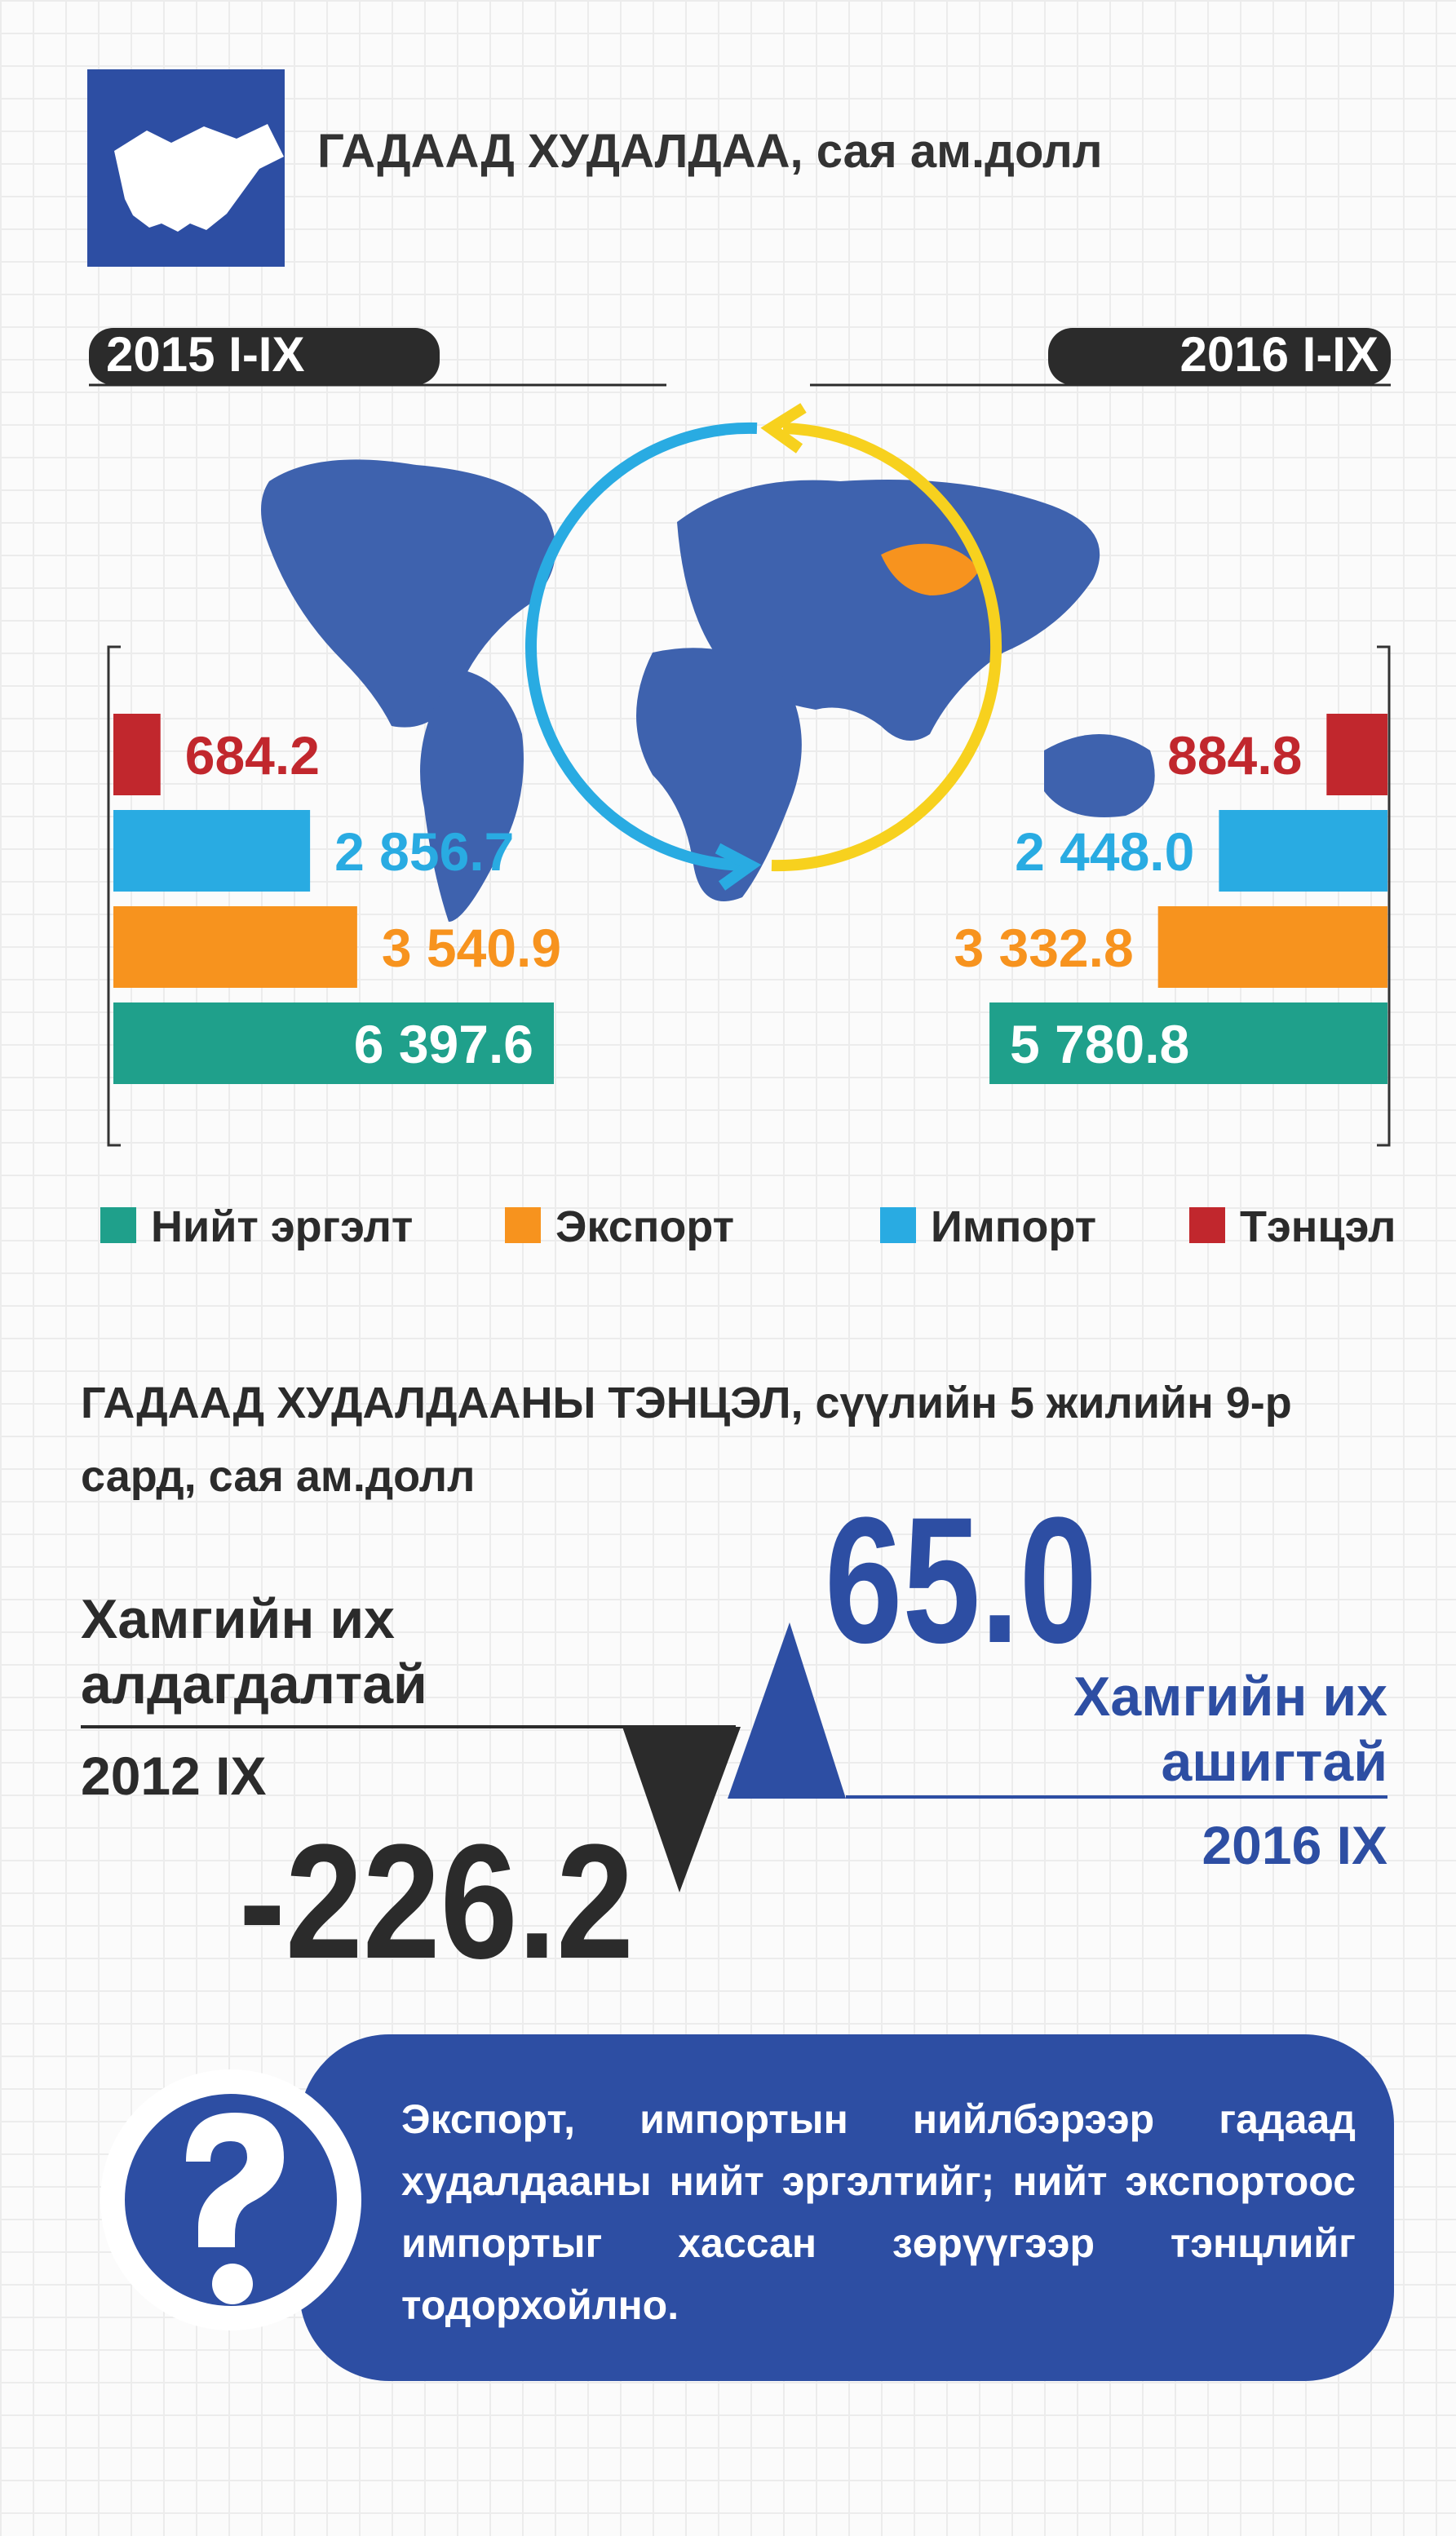  What do you see at coordinates (1043, 948) in the screenshot?
I see `value-label: 3 332.8` at bounding box center [1043, 948].